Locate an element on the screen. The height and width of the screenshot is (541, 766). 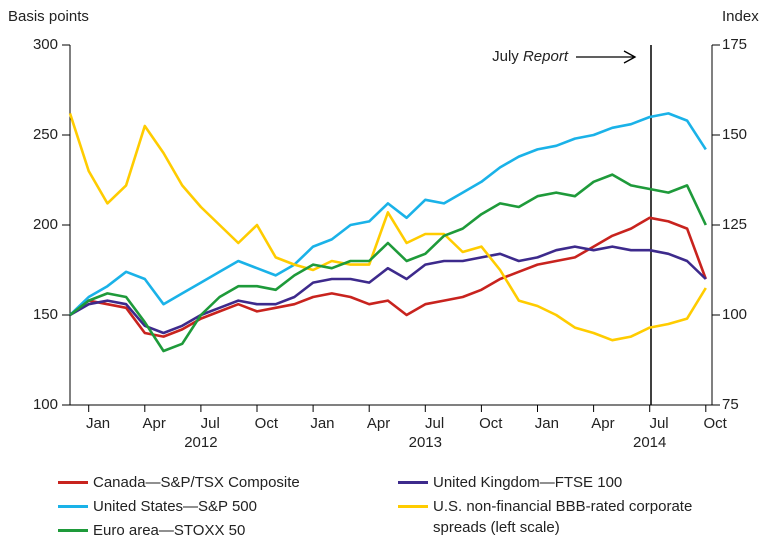
annotation-text: July is located at coordinates (505, 56).